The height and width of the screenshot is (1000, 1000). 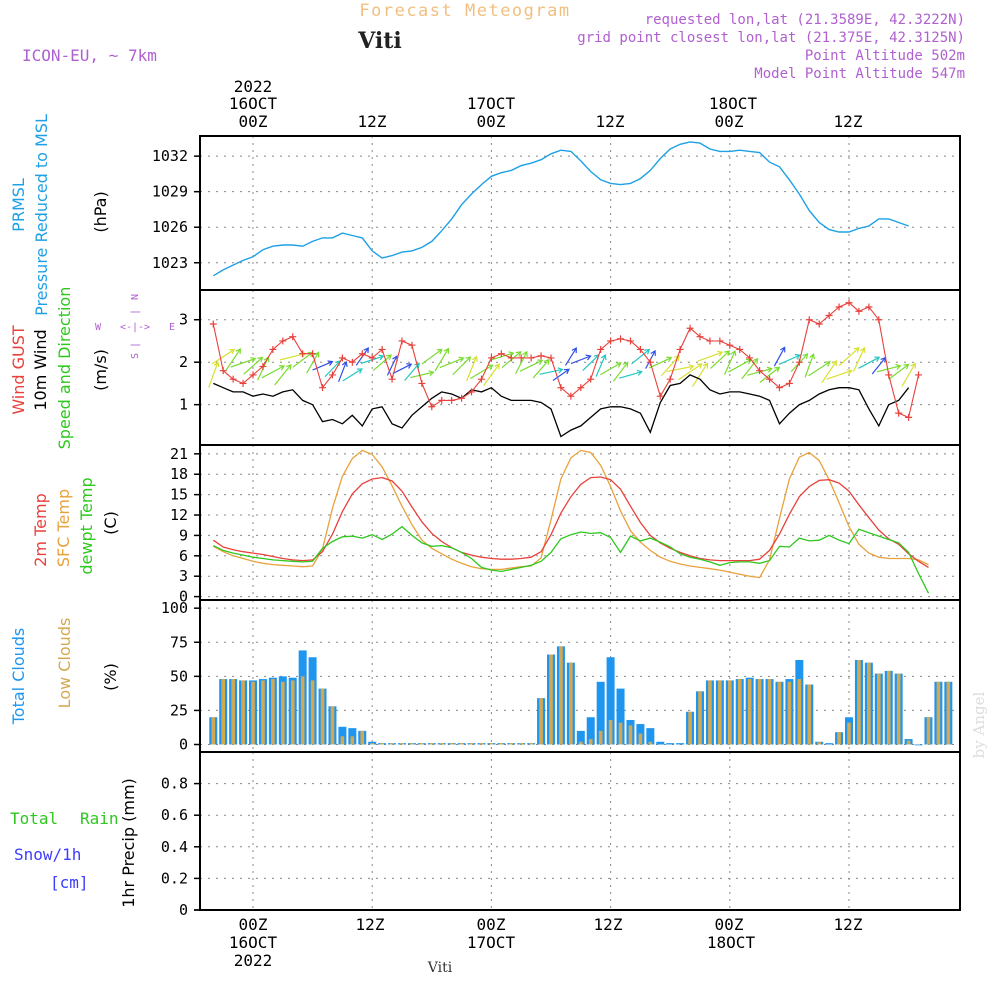 I want to click on compass-h: <-|->, so click(x=135, y=327).